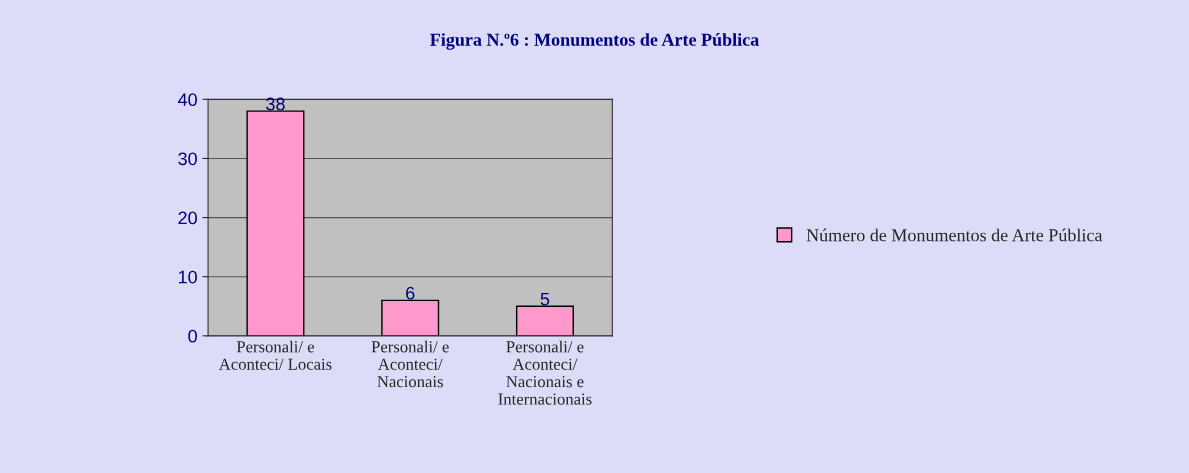 The width and height of the screenshot is (1189, 473). What do you see at coordinates (410, 364) in the screenshot?
I see `x-tick-label: Personali/ e Aconteci/ Nacionais` at bounding box center [410, 364].